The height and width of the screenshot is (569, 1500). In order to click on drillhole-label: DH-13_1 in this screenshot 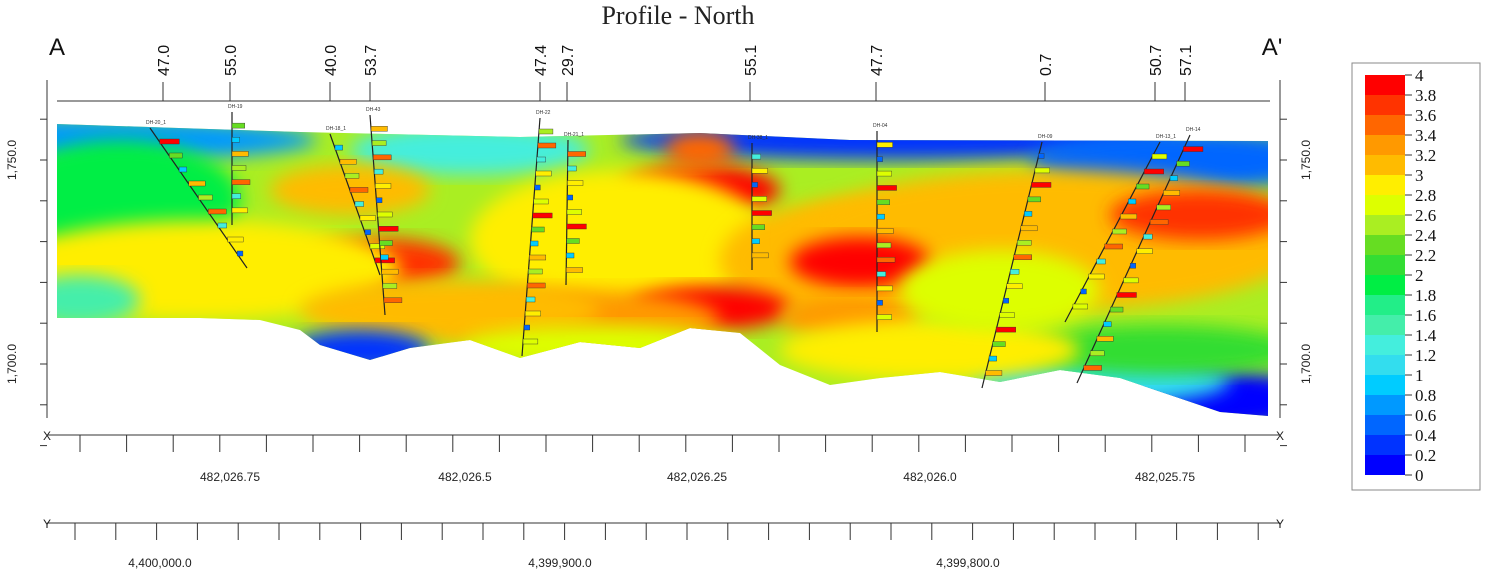, I will do `click(1166, 137)`.